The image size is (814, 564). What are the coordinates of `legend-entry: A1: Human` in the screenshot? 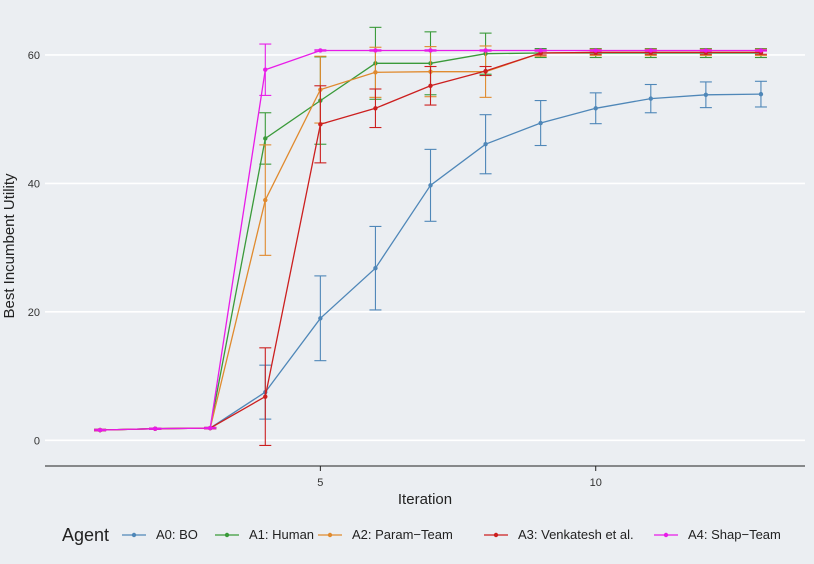 It's located at (264, 534).